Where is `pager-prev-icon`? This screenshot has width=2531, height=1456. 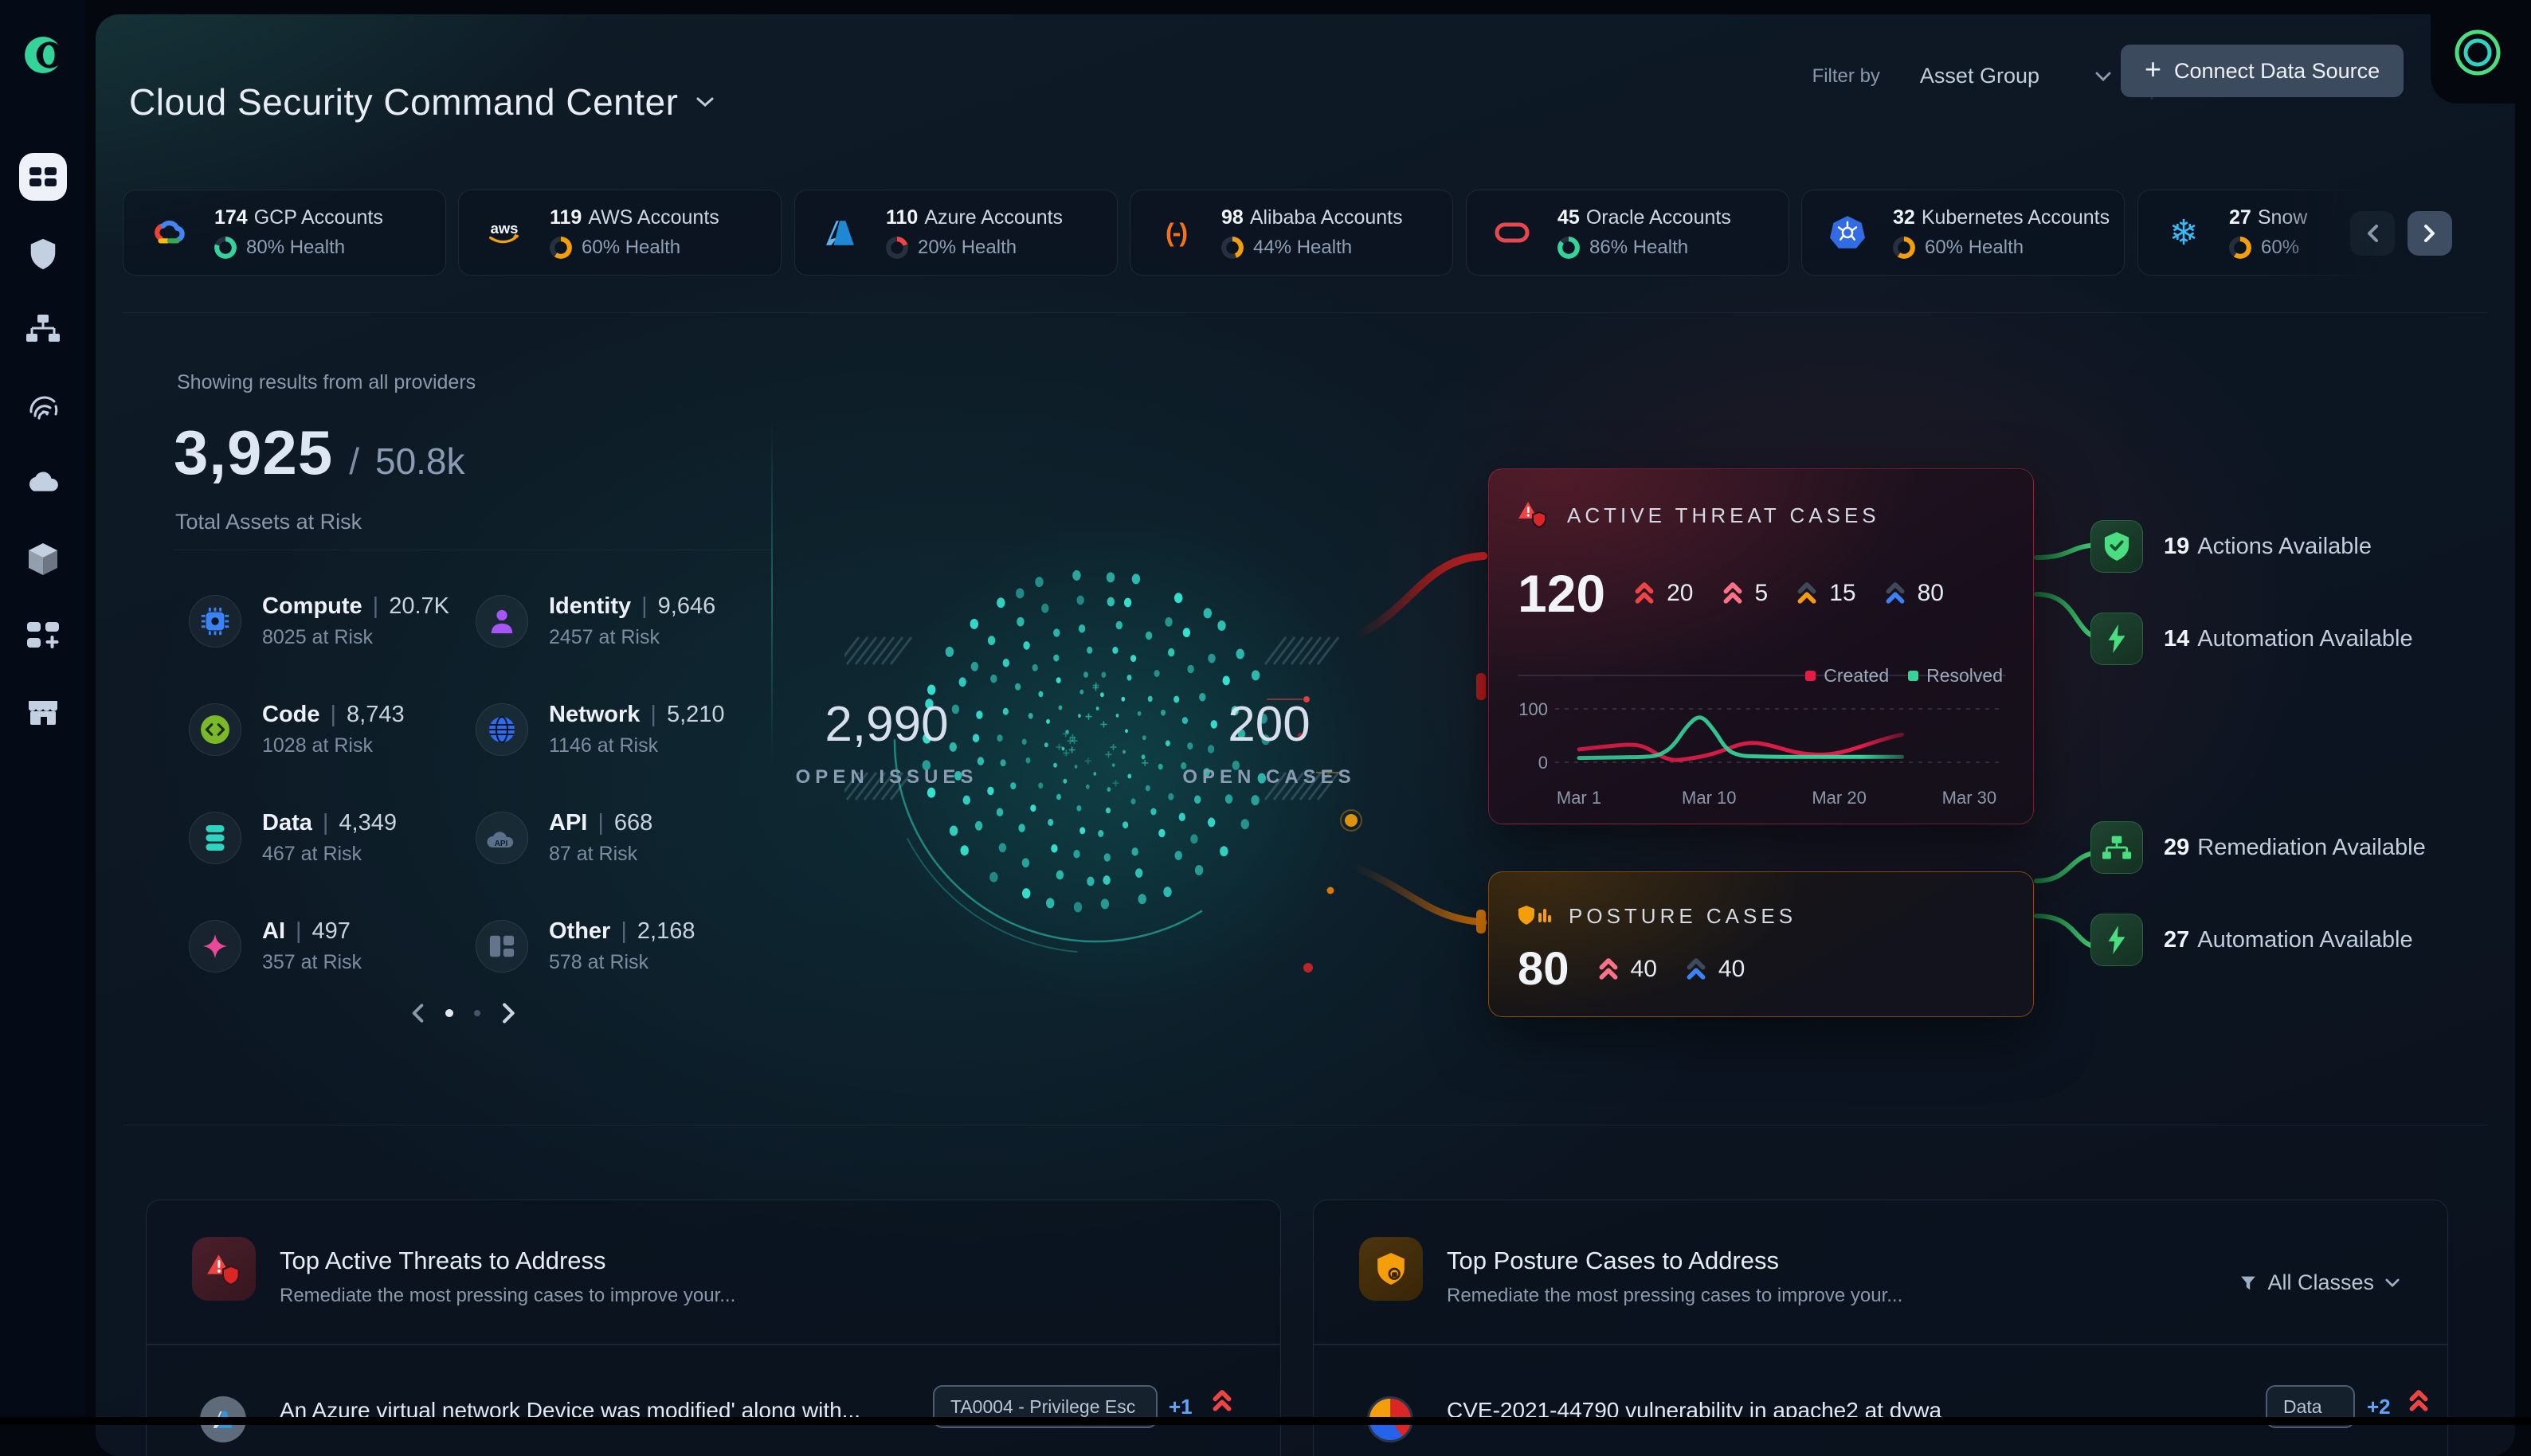
pager-prev-icon is located at coordinates (418, 1013).